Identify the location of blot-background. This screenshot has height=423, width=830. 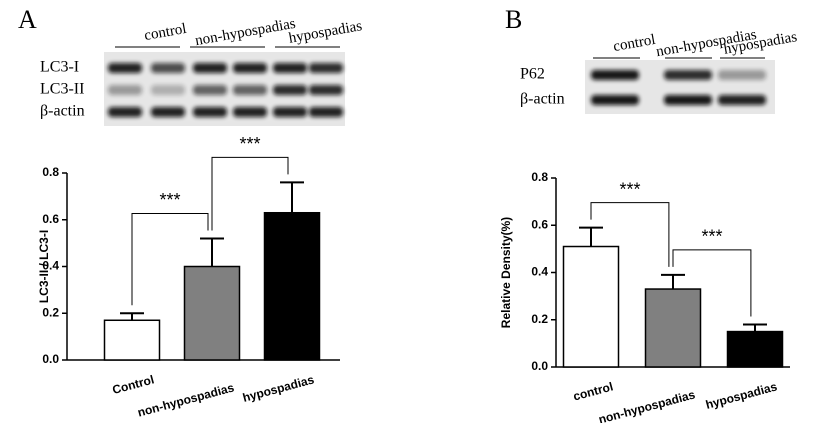
(680, 87).